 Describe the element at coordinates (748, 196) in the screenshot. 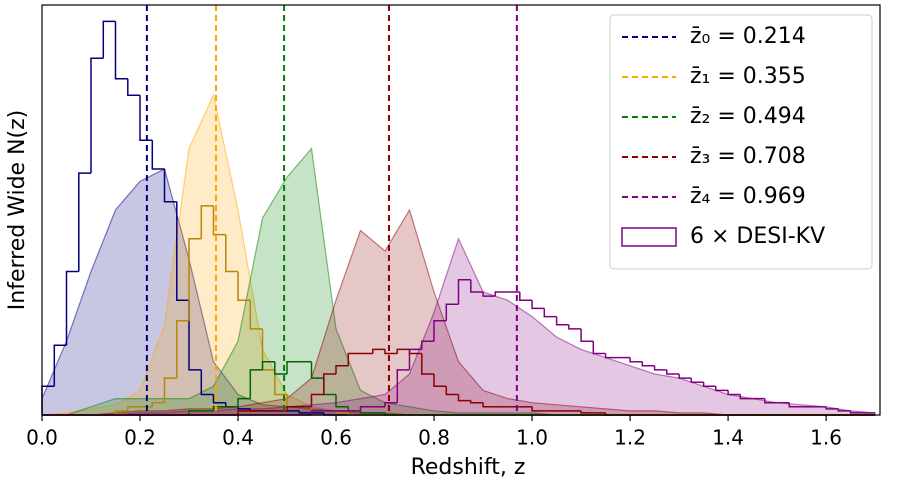

I see `legend-label: z̄₄ = 0.969` at that location.